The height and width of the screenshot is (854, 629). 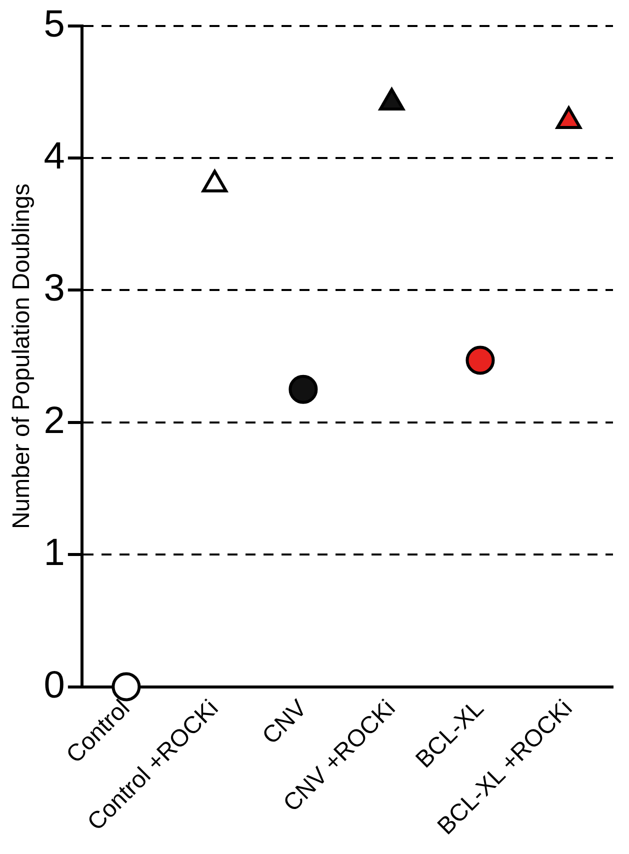 I want to click on y-tick-label: 1, so click(x=54, y=553).